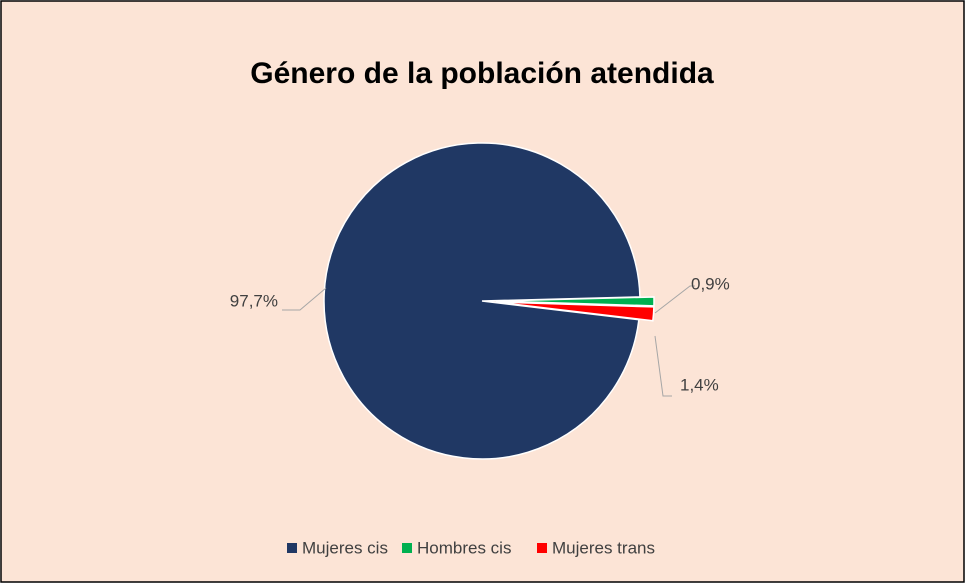 This screenshot has width=965, height=583. Describe the element at coordinates (254, 300) in the screenshot. I see `data-label: 97,7%` at that location.